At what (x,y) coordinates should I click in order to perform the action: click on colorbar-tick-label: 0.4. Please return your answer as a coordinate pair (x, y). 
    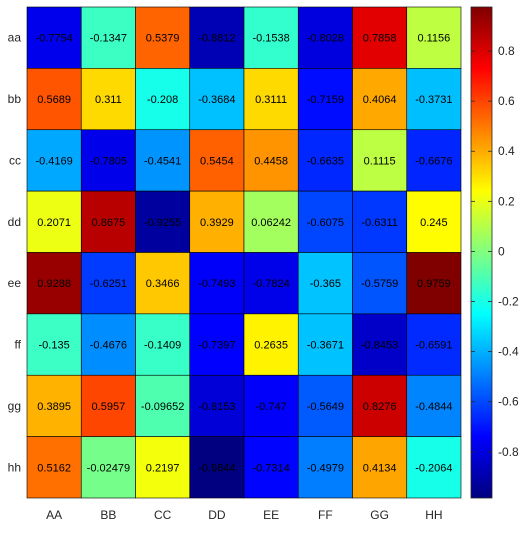
    Looking at the image, I should click on (506, 151).